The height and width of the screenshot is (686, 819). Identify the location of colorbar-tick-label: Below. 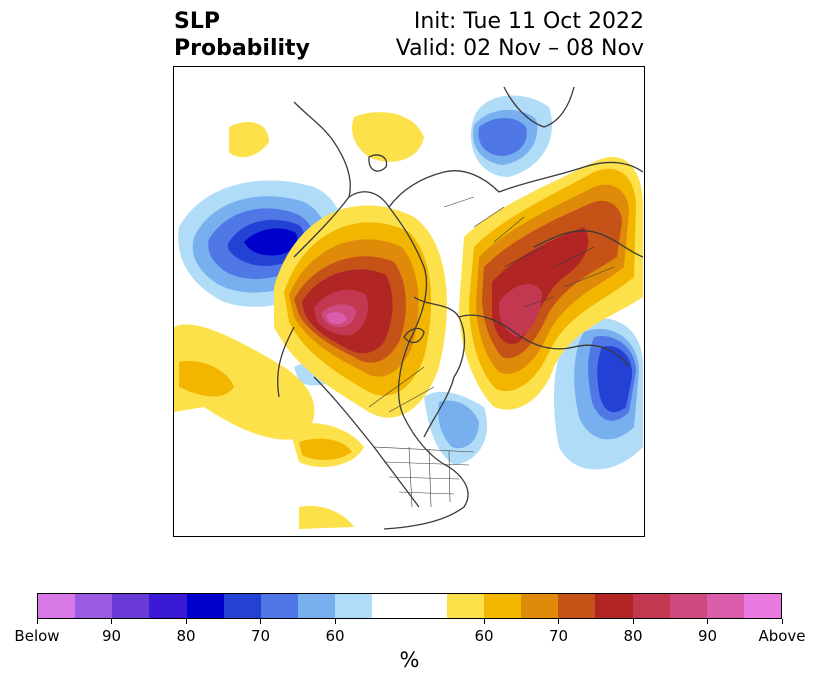
(37, 636).